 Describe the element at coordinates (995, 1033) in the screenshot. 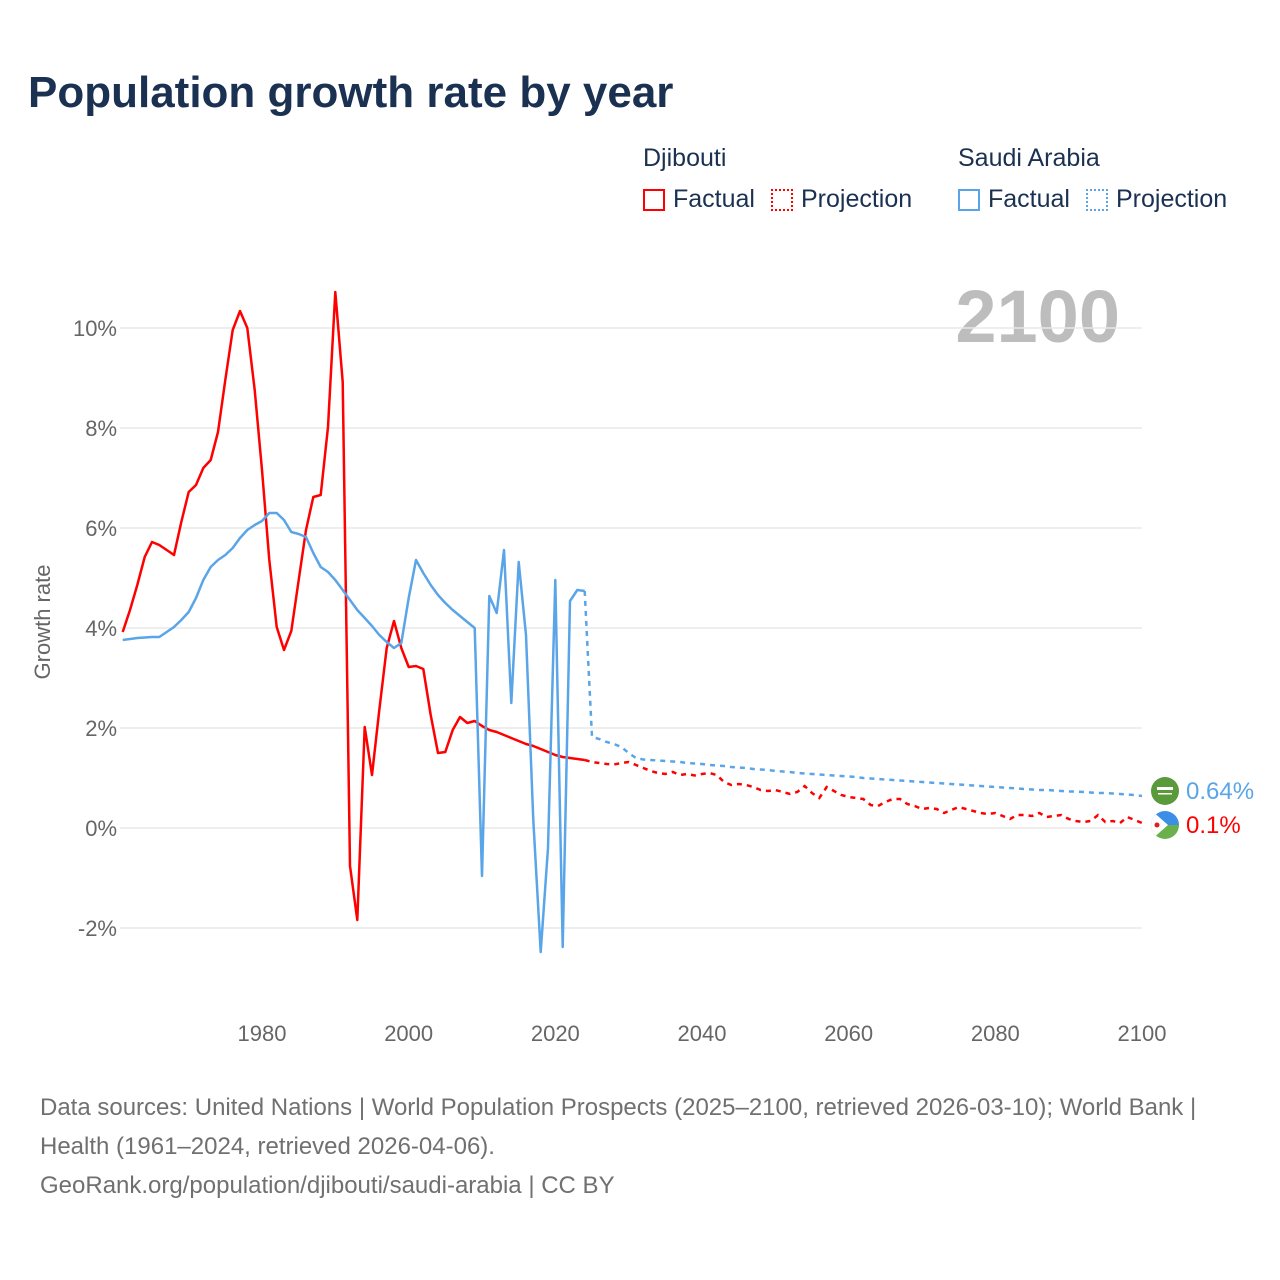

I see `x-tick-label: 2080` at that location.